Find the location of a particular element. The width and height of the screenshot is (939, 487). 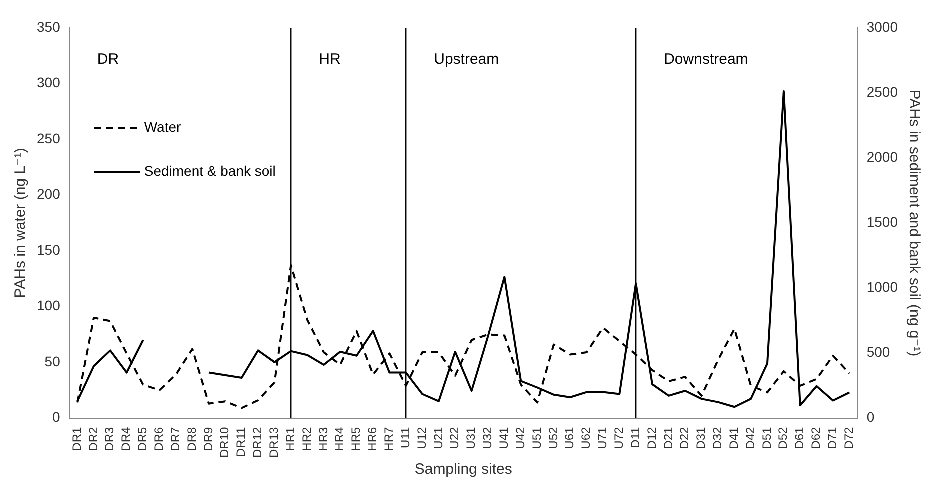

x-tick-label: DR11 is located at coordinates (241, 442).